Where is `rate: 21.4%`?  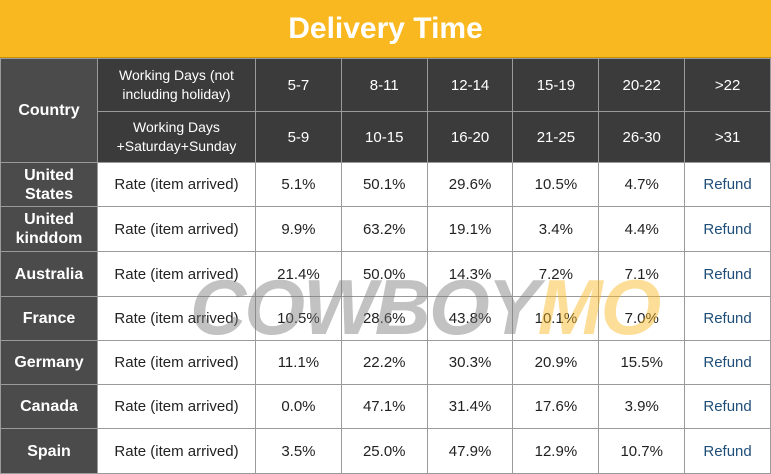
rate: 21.4% is located at coordinates (298, 274).